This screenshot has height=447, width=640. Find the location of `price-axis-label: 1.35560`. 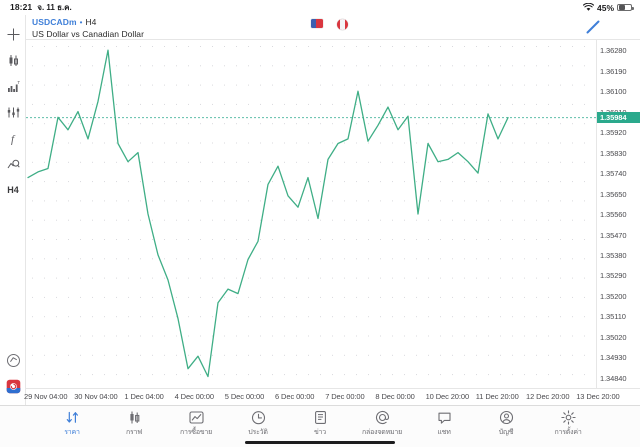

price-axis-label: 1.35560 is located at coordinates (613, 214).